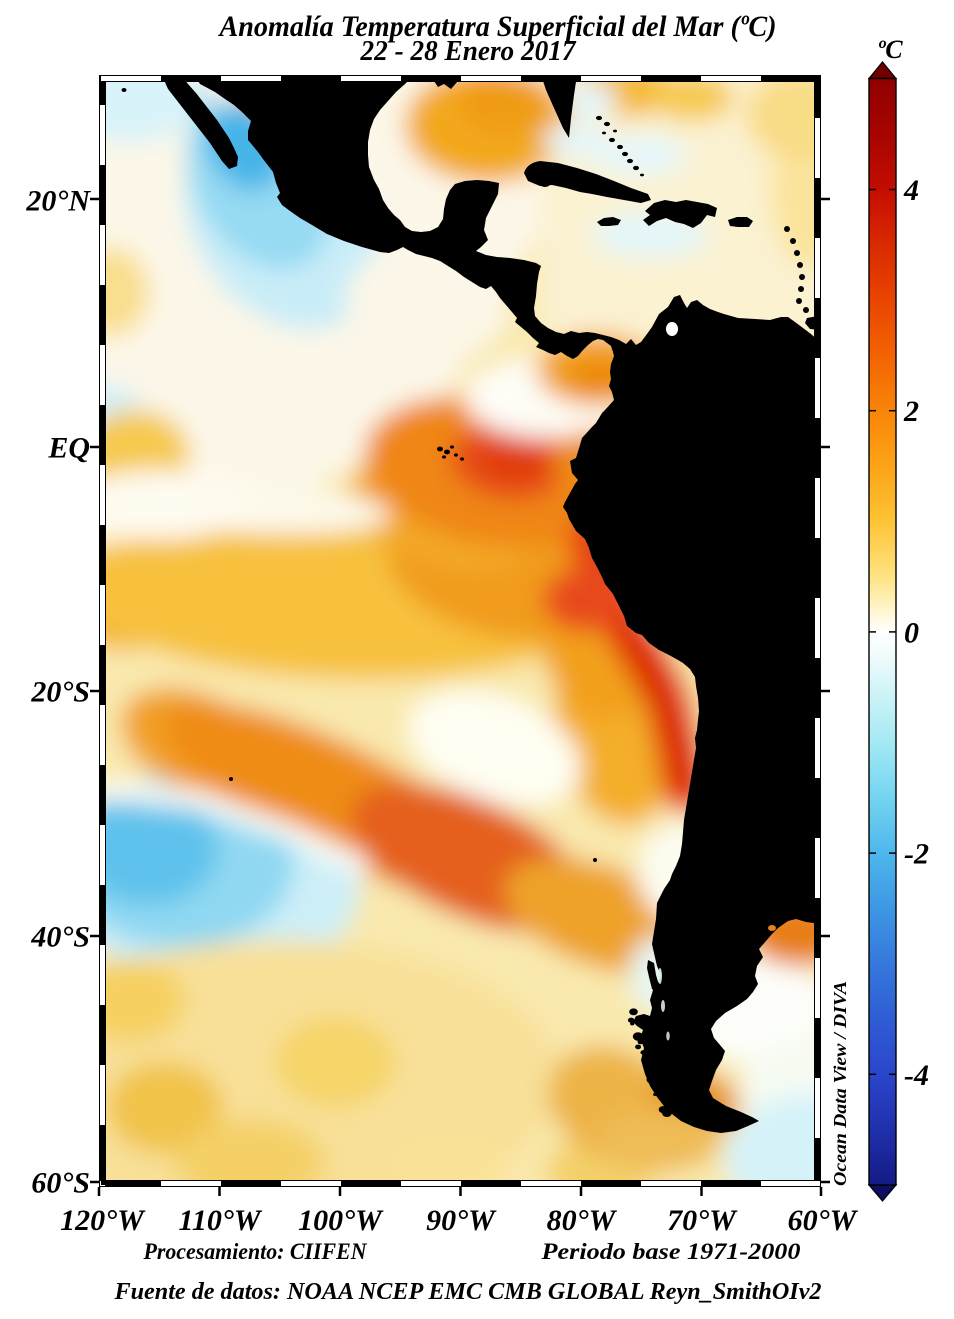 The height and width of the screenshot is (1319, 954). Describe the element at coordinates (220, 1220) in the screenshot. I see `svg-text: 110°W` at that location.